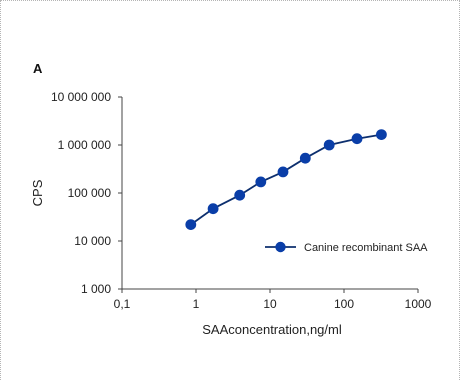 Image resolution: width=460 pixels, height=381 pixels. What do you see at coordinates (344, 304) in the screenshot?
I see `x-tick-label: 100` at bounding box center [344, 304].